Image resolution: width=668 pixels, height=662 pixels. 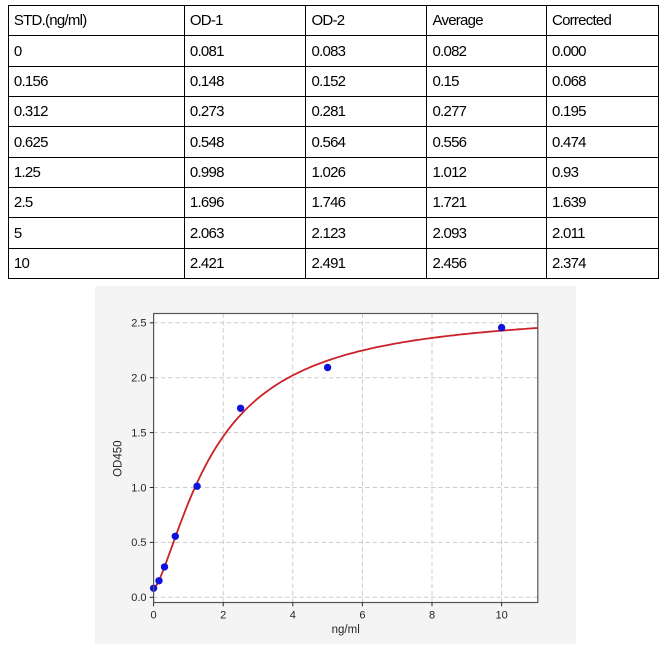 What do you see at coordinates (362, 616) in the screenshot?
I see `svg-text: 6` at bounding box center [362, 616].